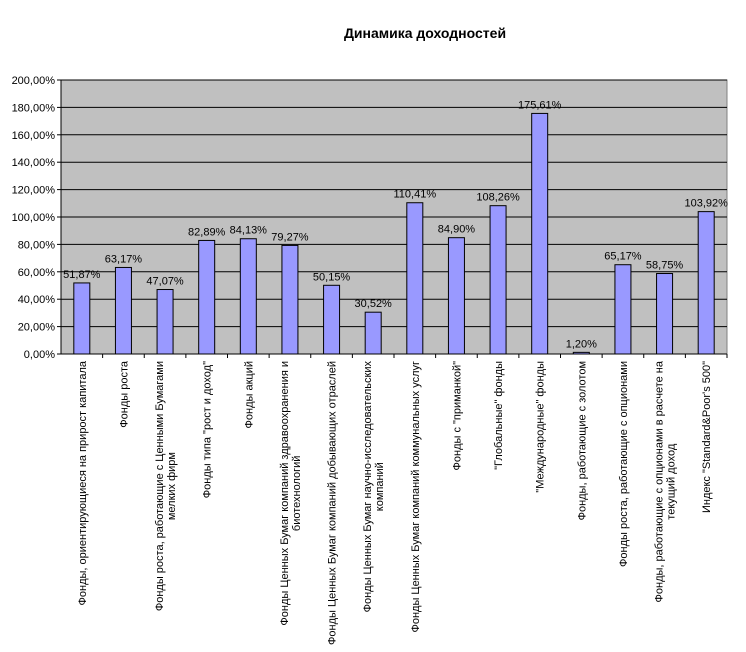 The image size is (746, 652). I want to click on x-tick-label: Фонды, работающие с золотом, so click(582, 440).